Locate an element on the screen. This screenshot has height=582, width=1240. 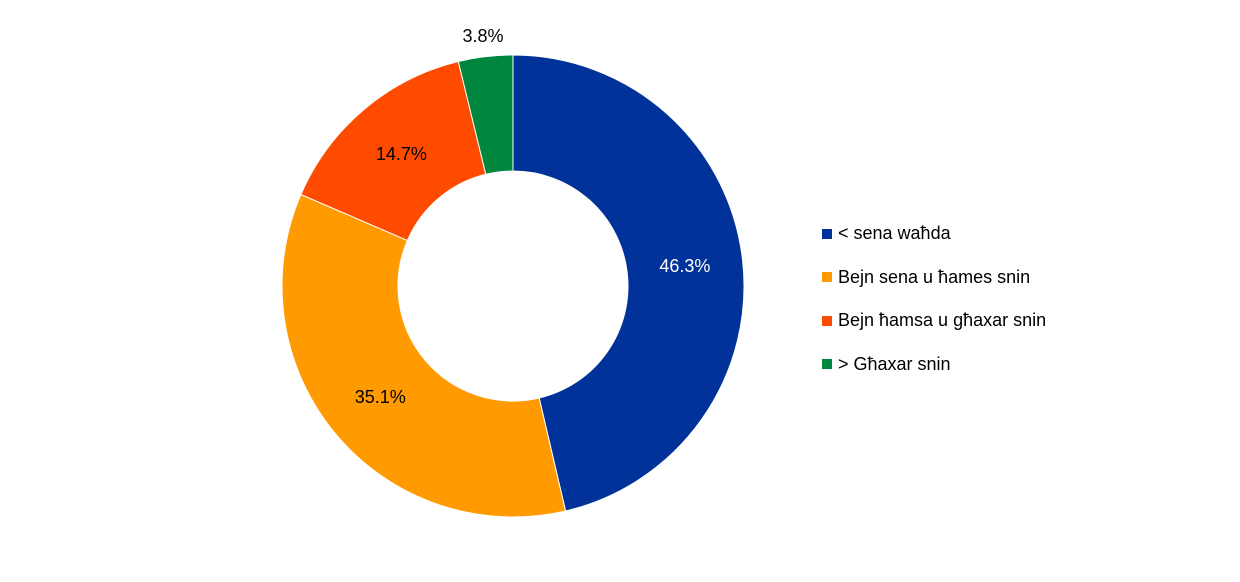
legend-label: > Għaxar snin is located at coordinates (894, 363).